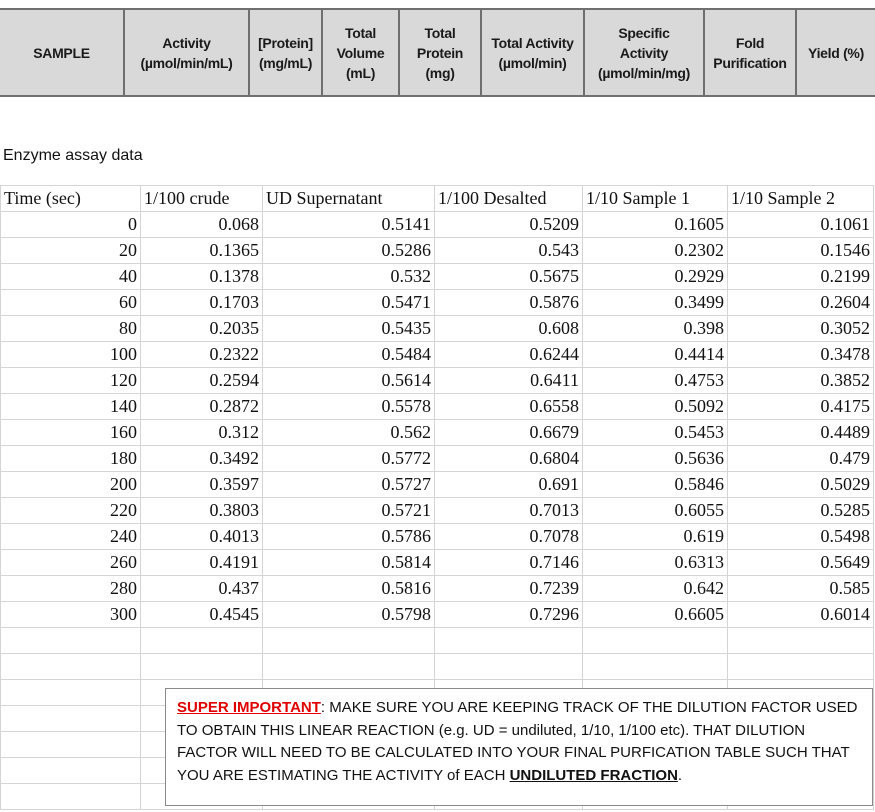  Describe the element at coordinates (348, 458) in the screenshot. I see `cell: 0.5772` at that location.